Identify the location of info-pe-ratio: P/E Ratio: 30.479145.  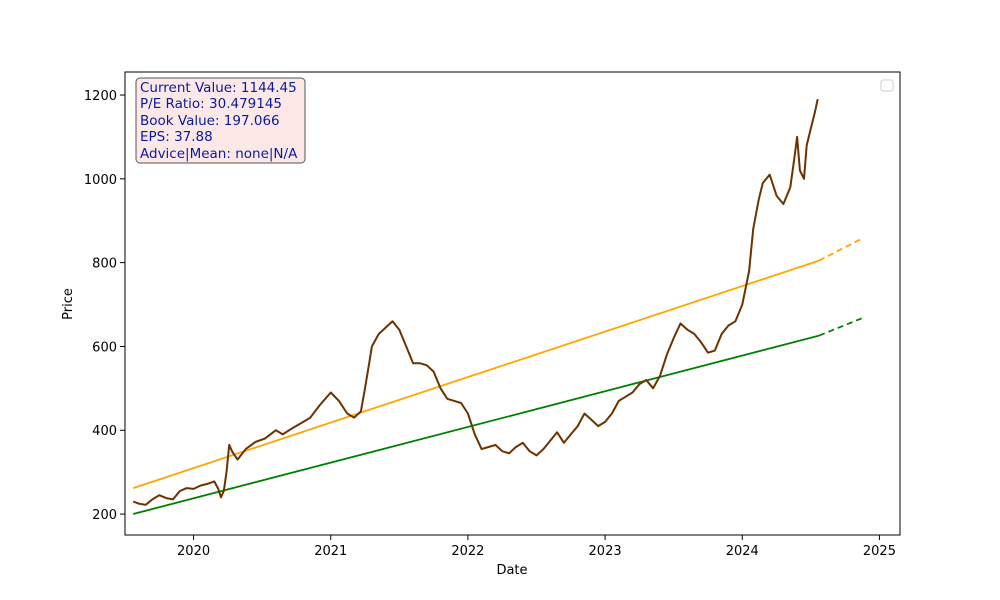
(211, 104).